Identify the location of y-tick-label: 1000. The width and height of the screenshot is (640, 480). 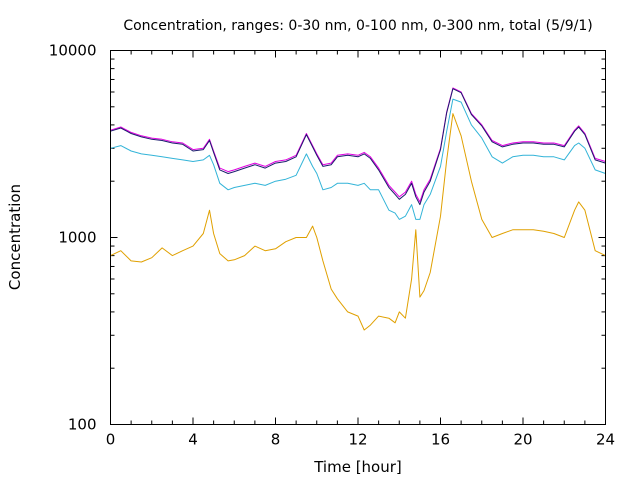
(77, 238).